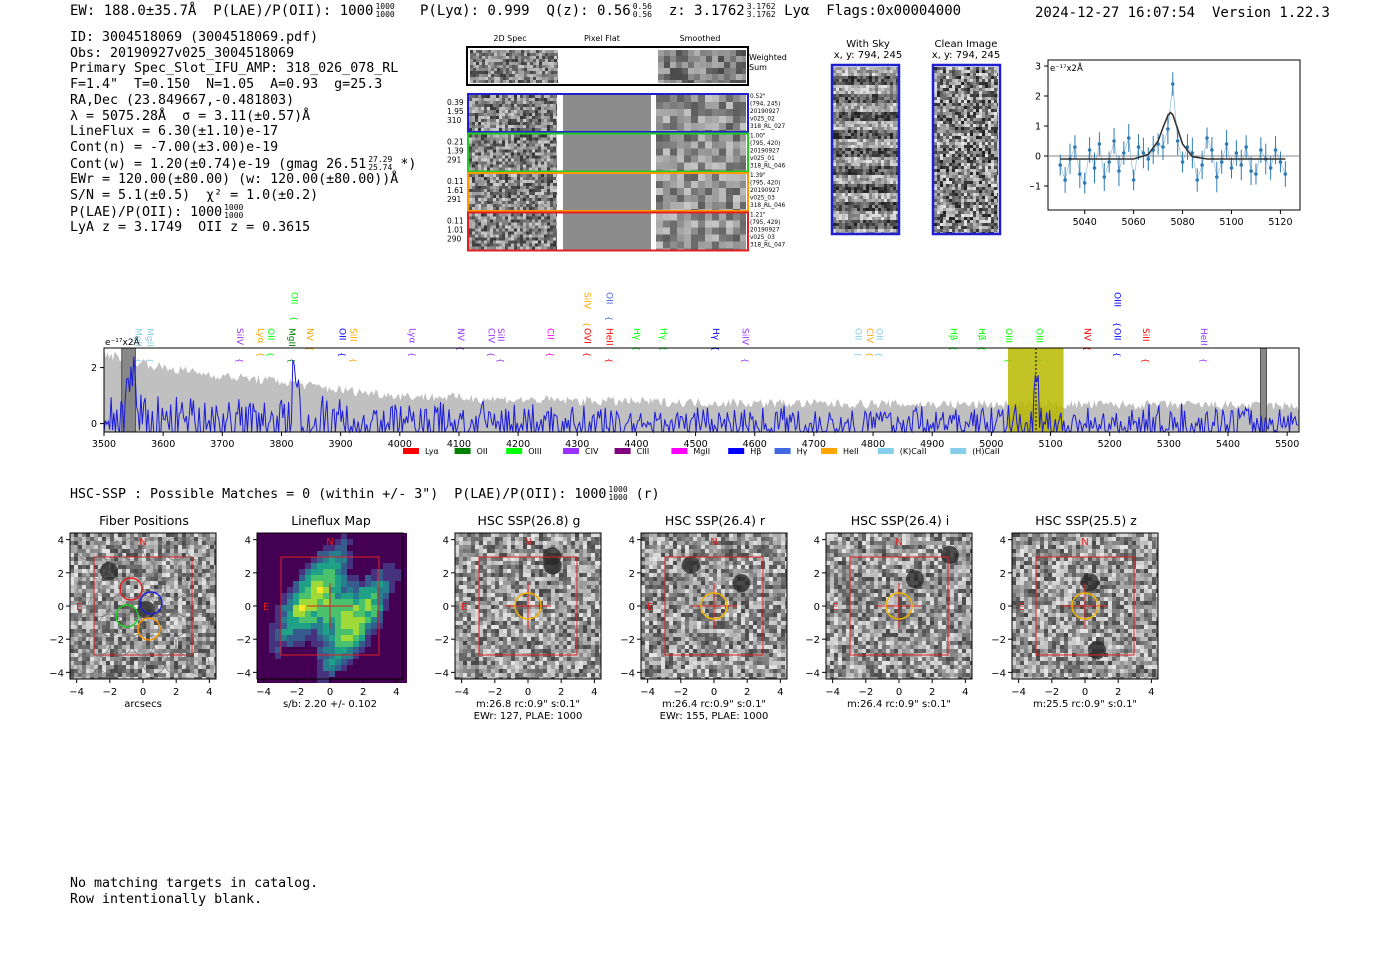 The image size is (1400, 953). What do you see at coordinates (294, 306) in the screenshot?
I see `line-marker: OII{` at bounding box center [294, 306].